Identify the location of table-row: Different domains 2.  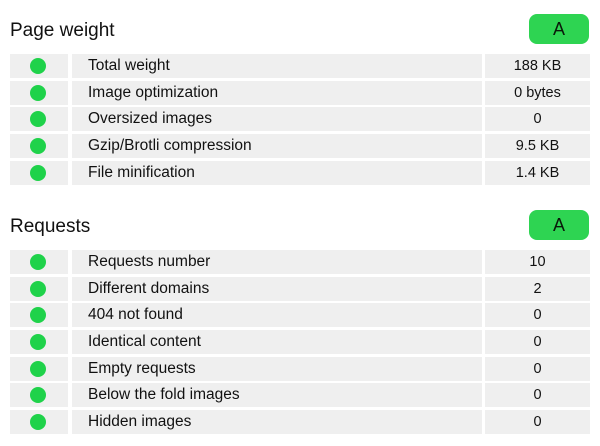
(300, 288).